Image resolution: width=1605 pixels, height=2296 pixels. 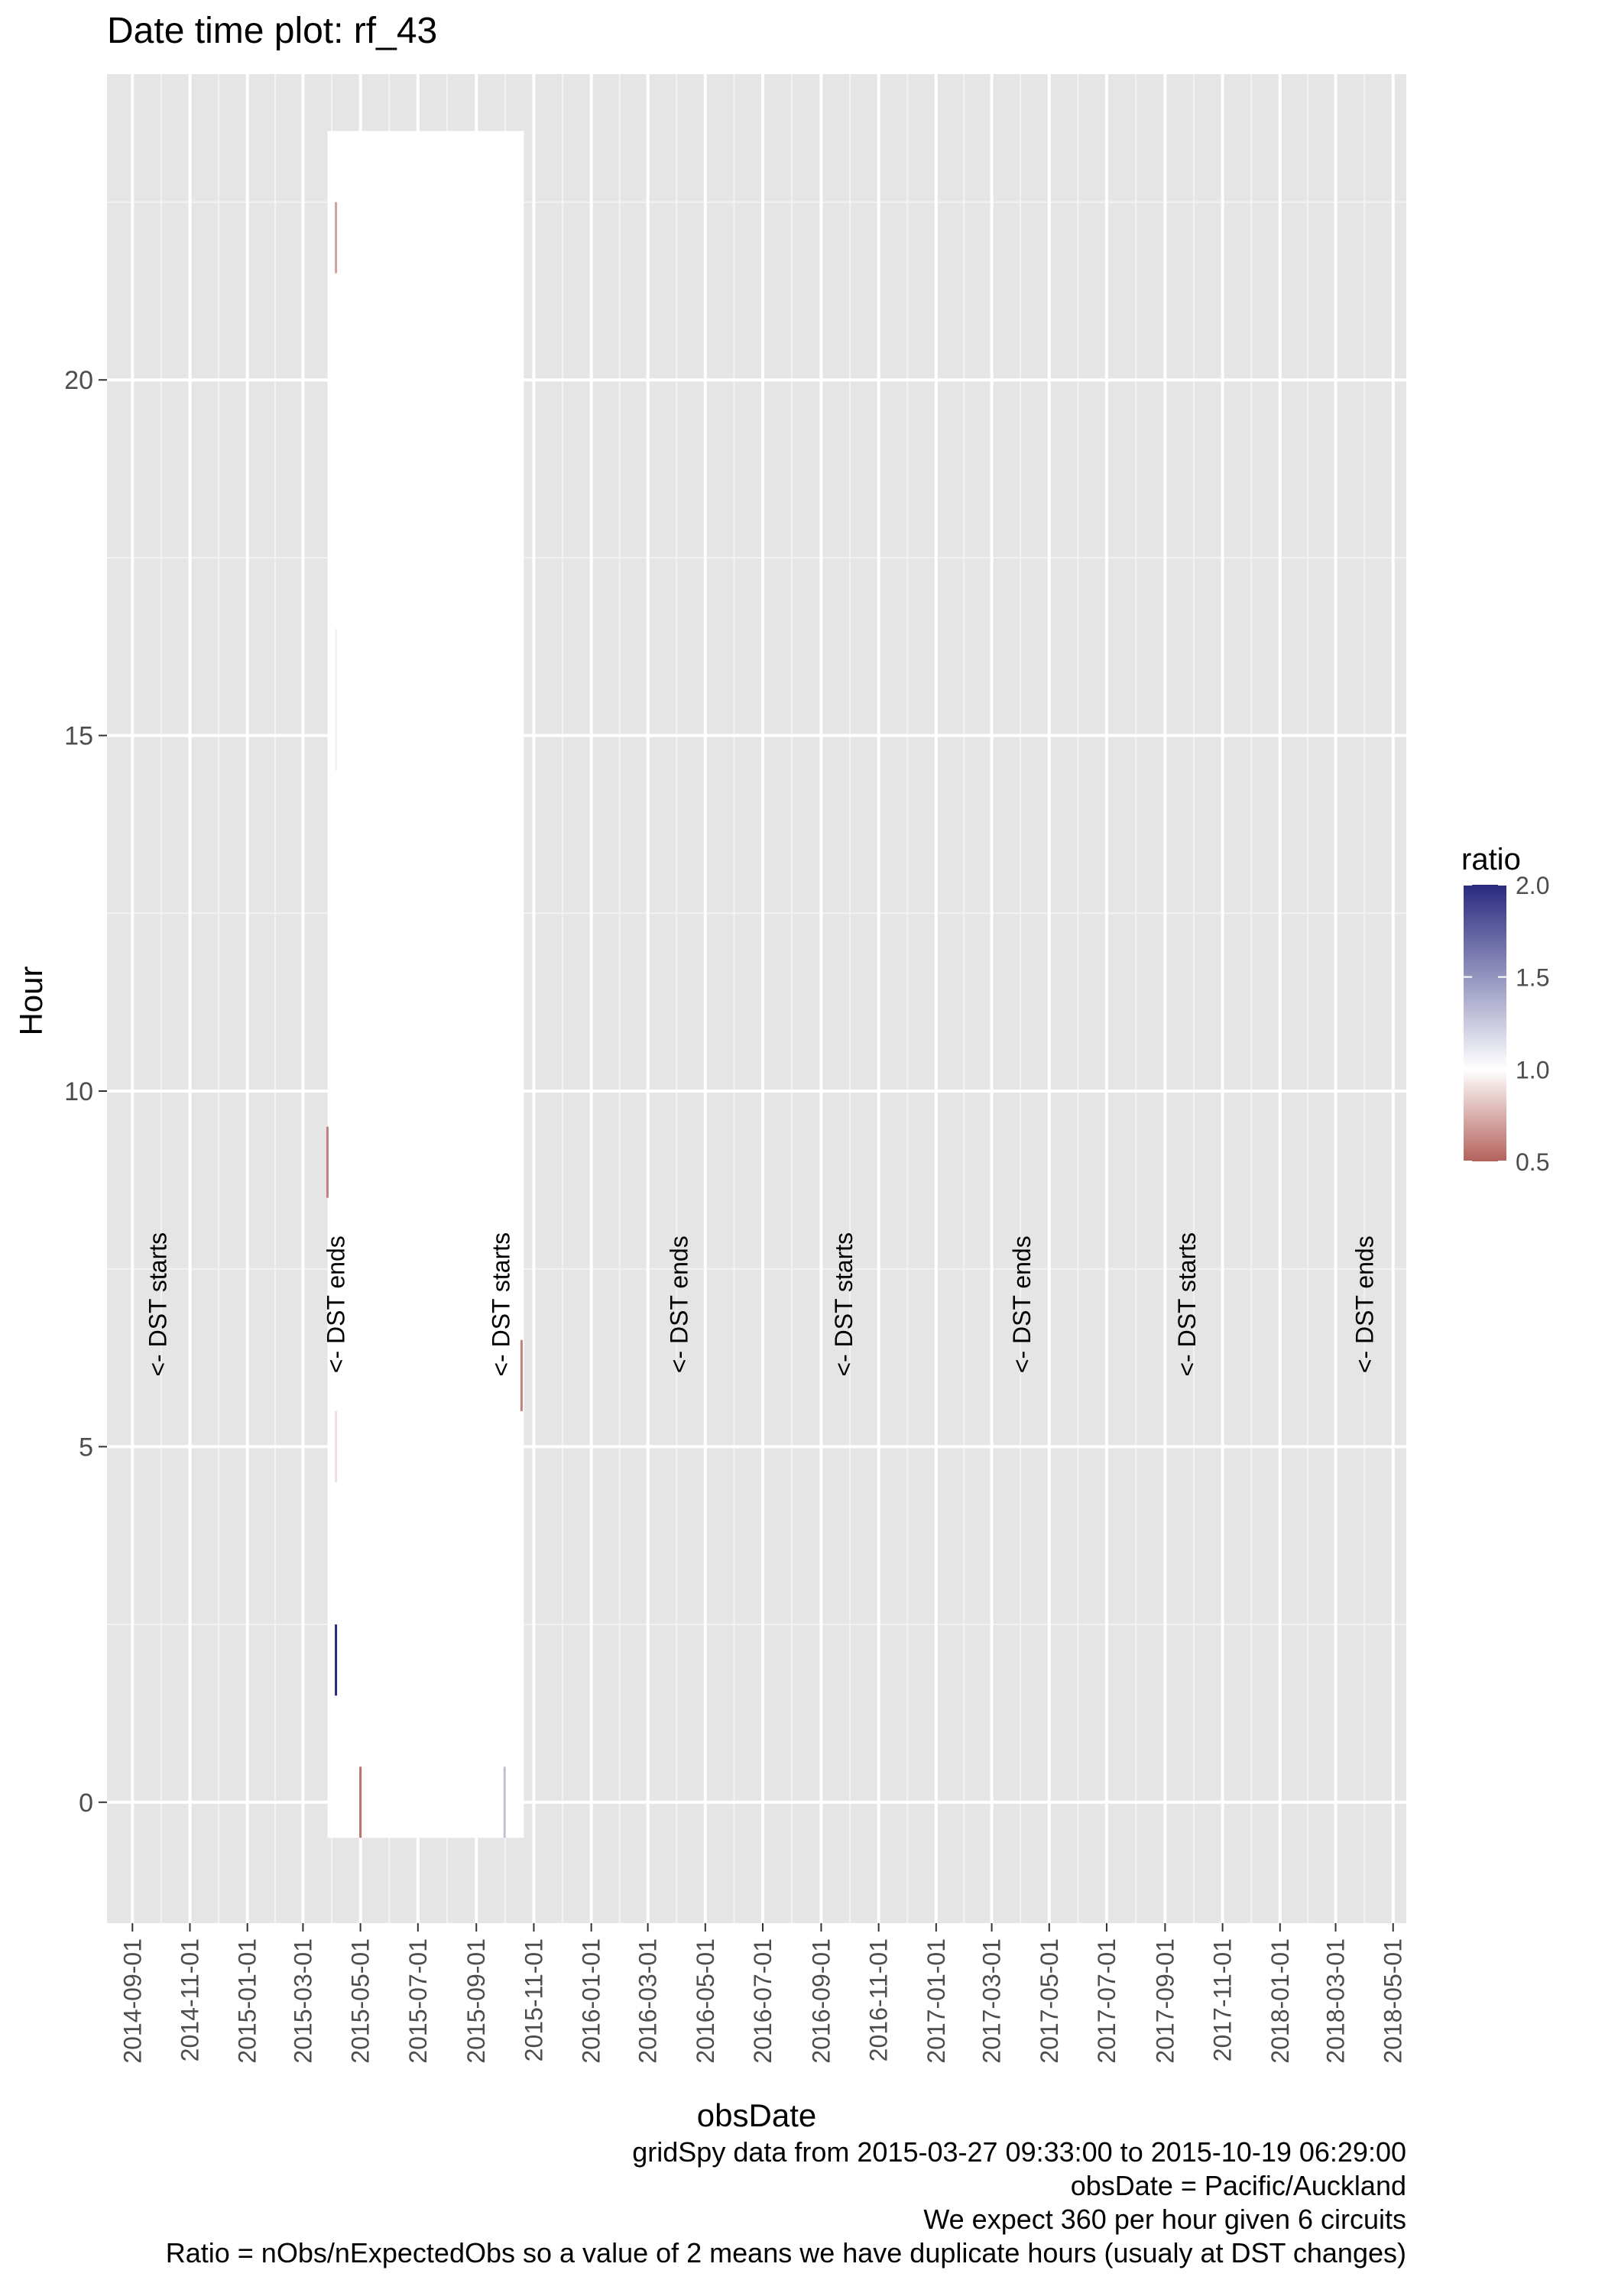 I want to click on legend-ticks: 2.0 1.5 1.0 0.5, so click(x=1506, y=1024).